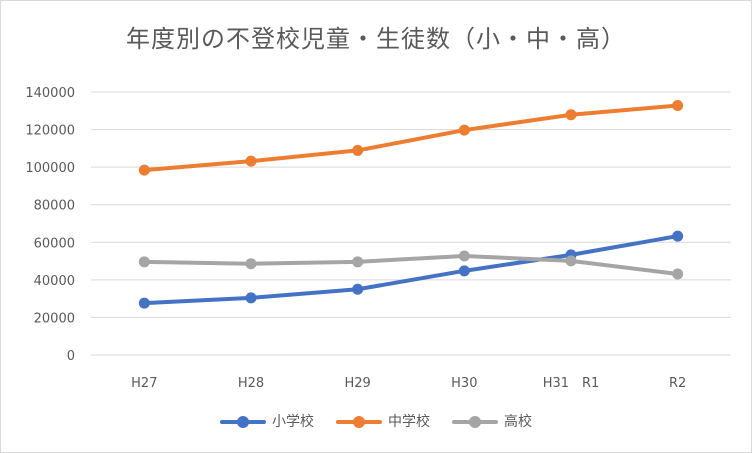 Image resolution: width=752 pixels, height=453 pixels. What do you see at coordinates (54, 206) in the screenshot?
I see `y-tick-label: 80000` at bounding box center [54, 206].